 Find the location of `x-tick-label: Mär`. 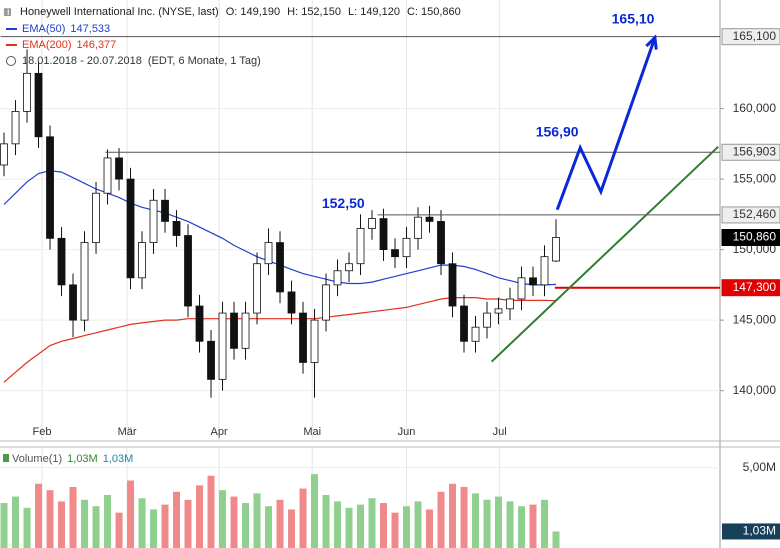

x-tick-label: Mär is located at coordinates (127, 432).